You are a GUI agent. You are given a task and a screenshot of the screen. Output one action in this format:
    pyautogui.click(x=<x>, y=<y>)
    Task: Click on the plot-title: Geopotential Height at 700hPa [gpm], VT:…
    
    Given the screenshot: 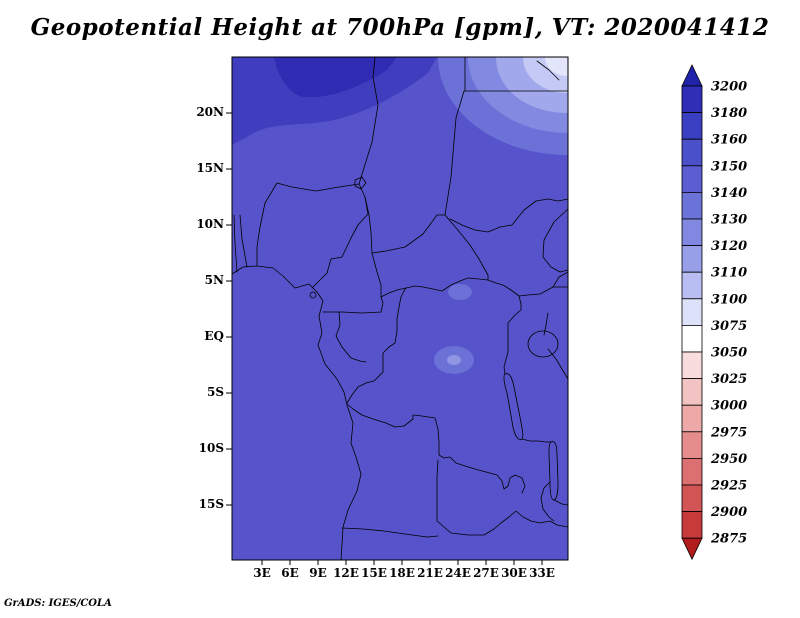 What is the action you would take?
    pyautogui.click(x=400, y=27)
    